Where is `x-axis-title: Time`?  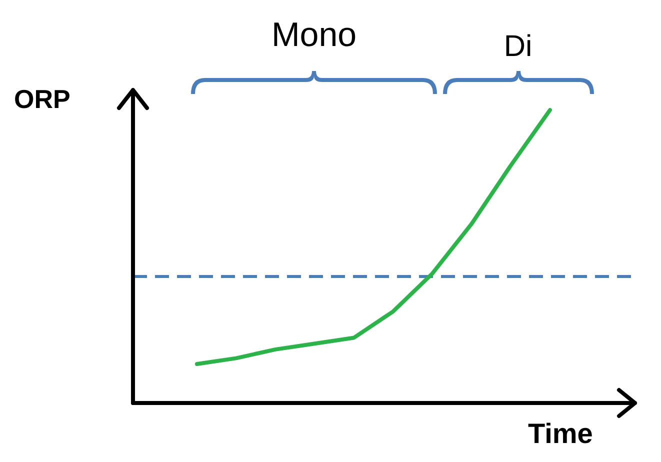 x-axis-title: Time is located at coordinates (560, 434).